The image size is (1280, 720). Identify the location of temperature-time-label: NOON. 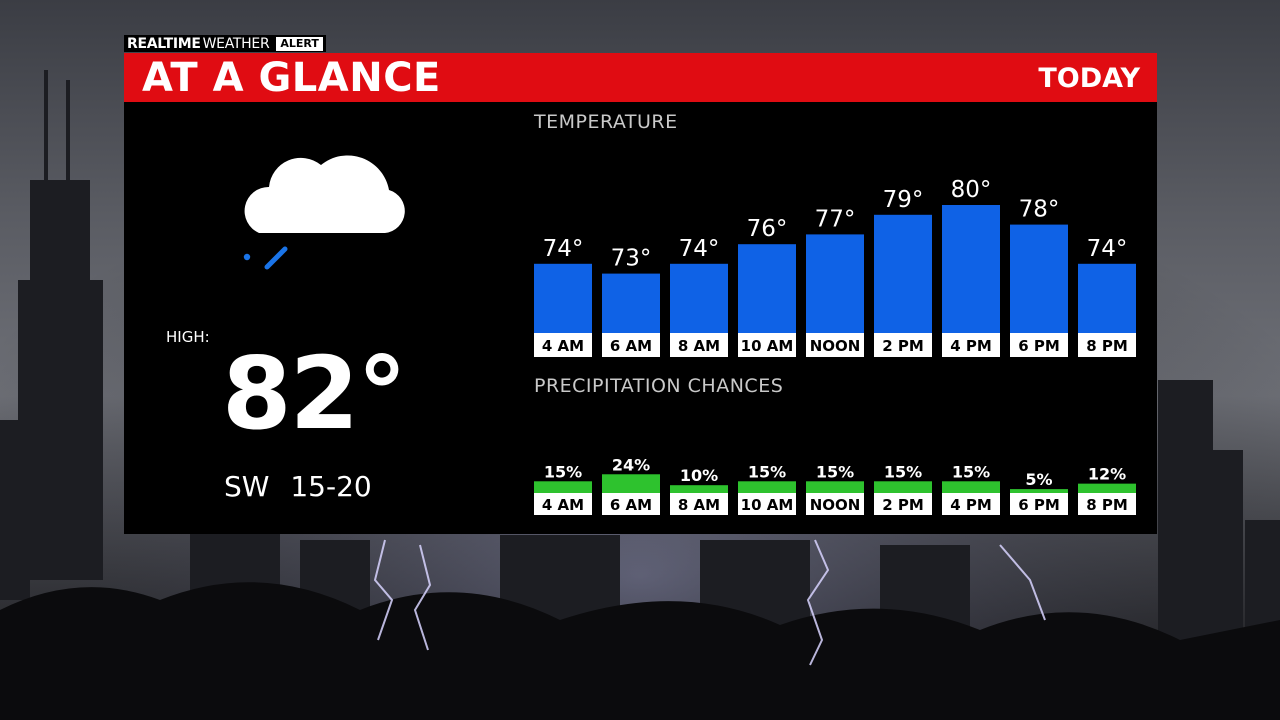
(835, 346).